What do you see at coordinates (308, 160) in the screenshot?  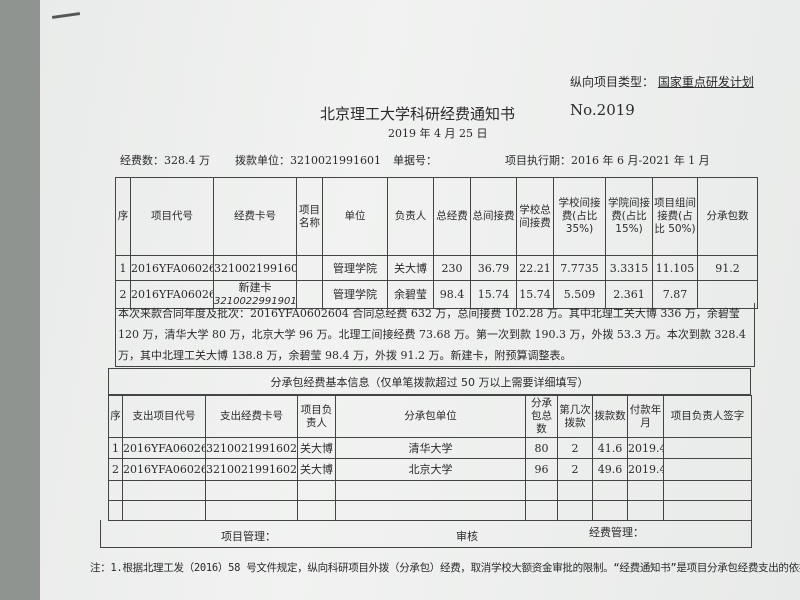 I see `payer-unit: 拨款单位：3210021991601` at bounding box center [308, 160].